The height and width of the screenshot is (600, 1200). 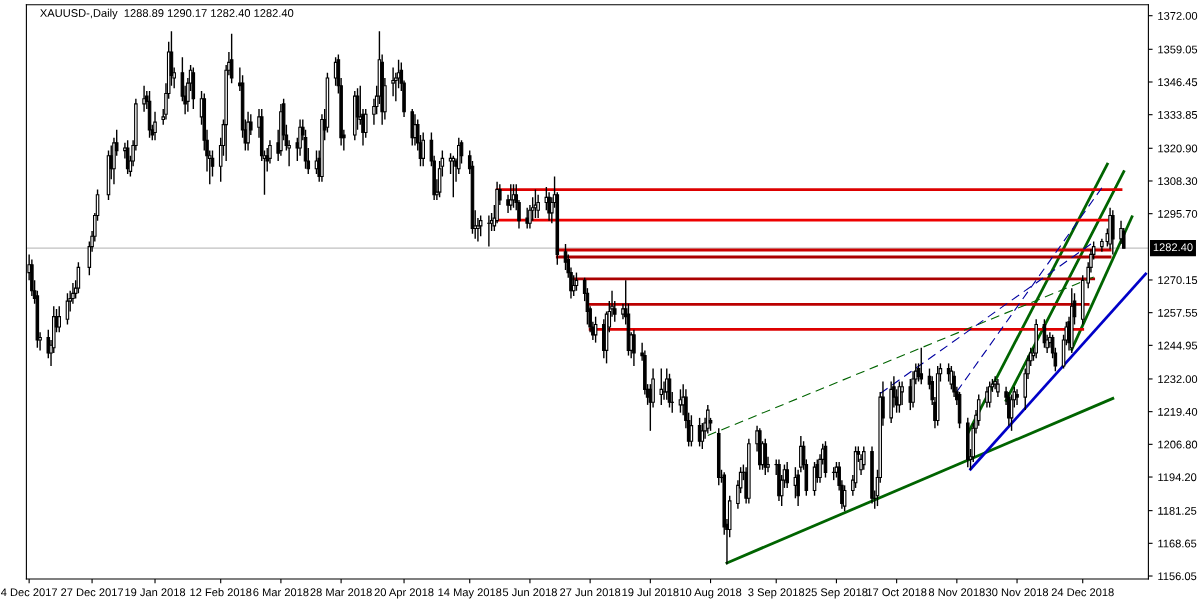 What do you see at coordinates (1017, 592) in the screenshot?
I see `x-tick-label: 30 Nov 2018` at bounding box center [1017, 592].